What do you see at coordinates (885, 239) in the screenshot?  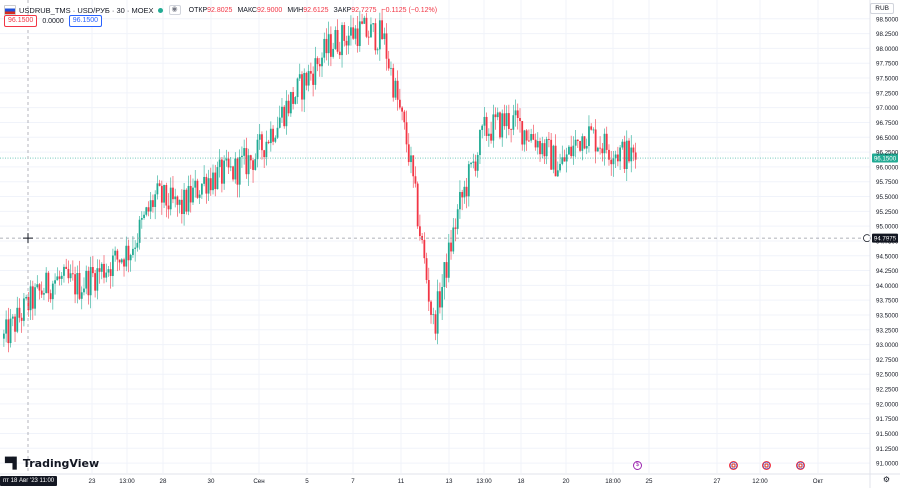 I see `crosshair-price-label: 94.7975` at bounding box center [885, 239].